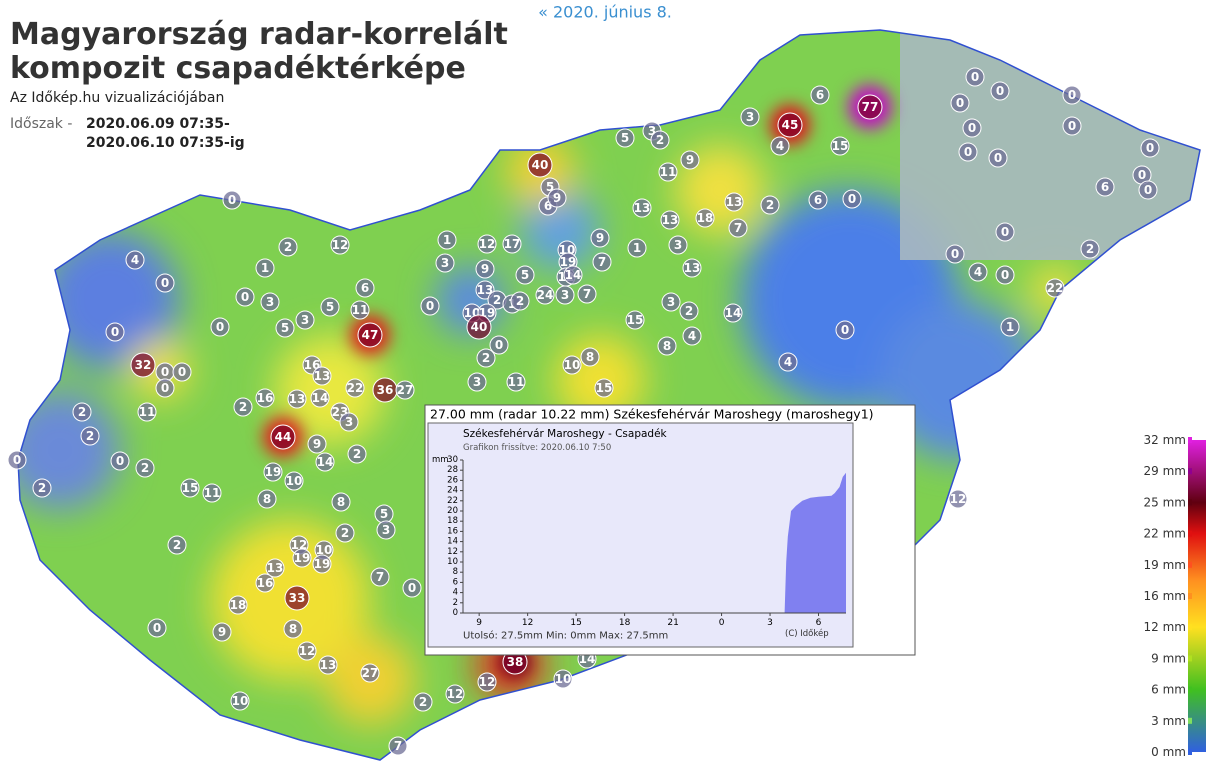  I want to click on station-value: 10, so click(563, 679).